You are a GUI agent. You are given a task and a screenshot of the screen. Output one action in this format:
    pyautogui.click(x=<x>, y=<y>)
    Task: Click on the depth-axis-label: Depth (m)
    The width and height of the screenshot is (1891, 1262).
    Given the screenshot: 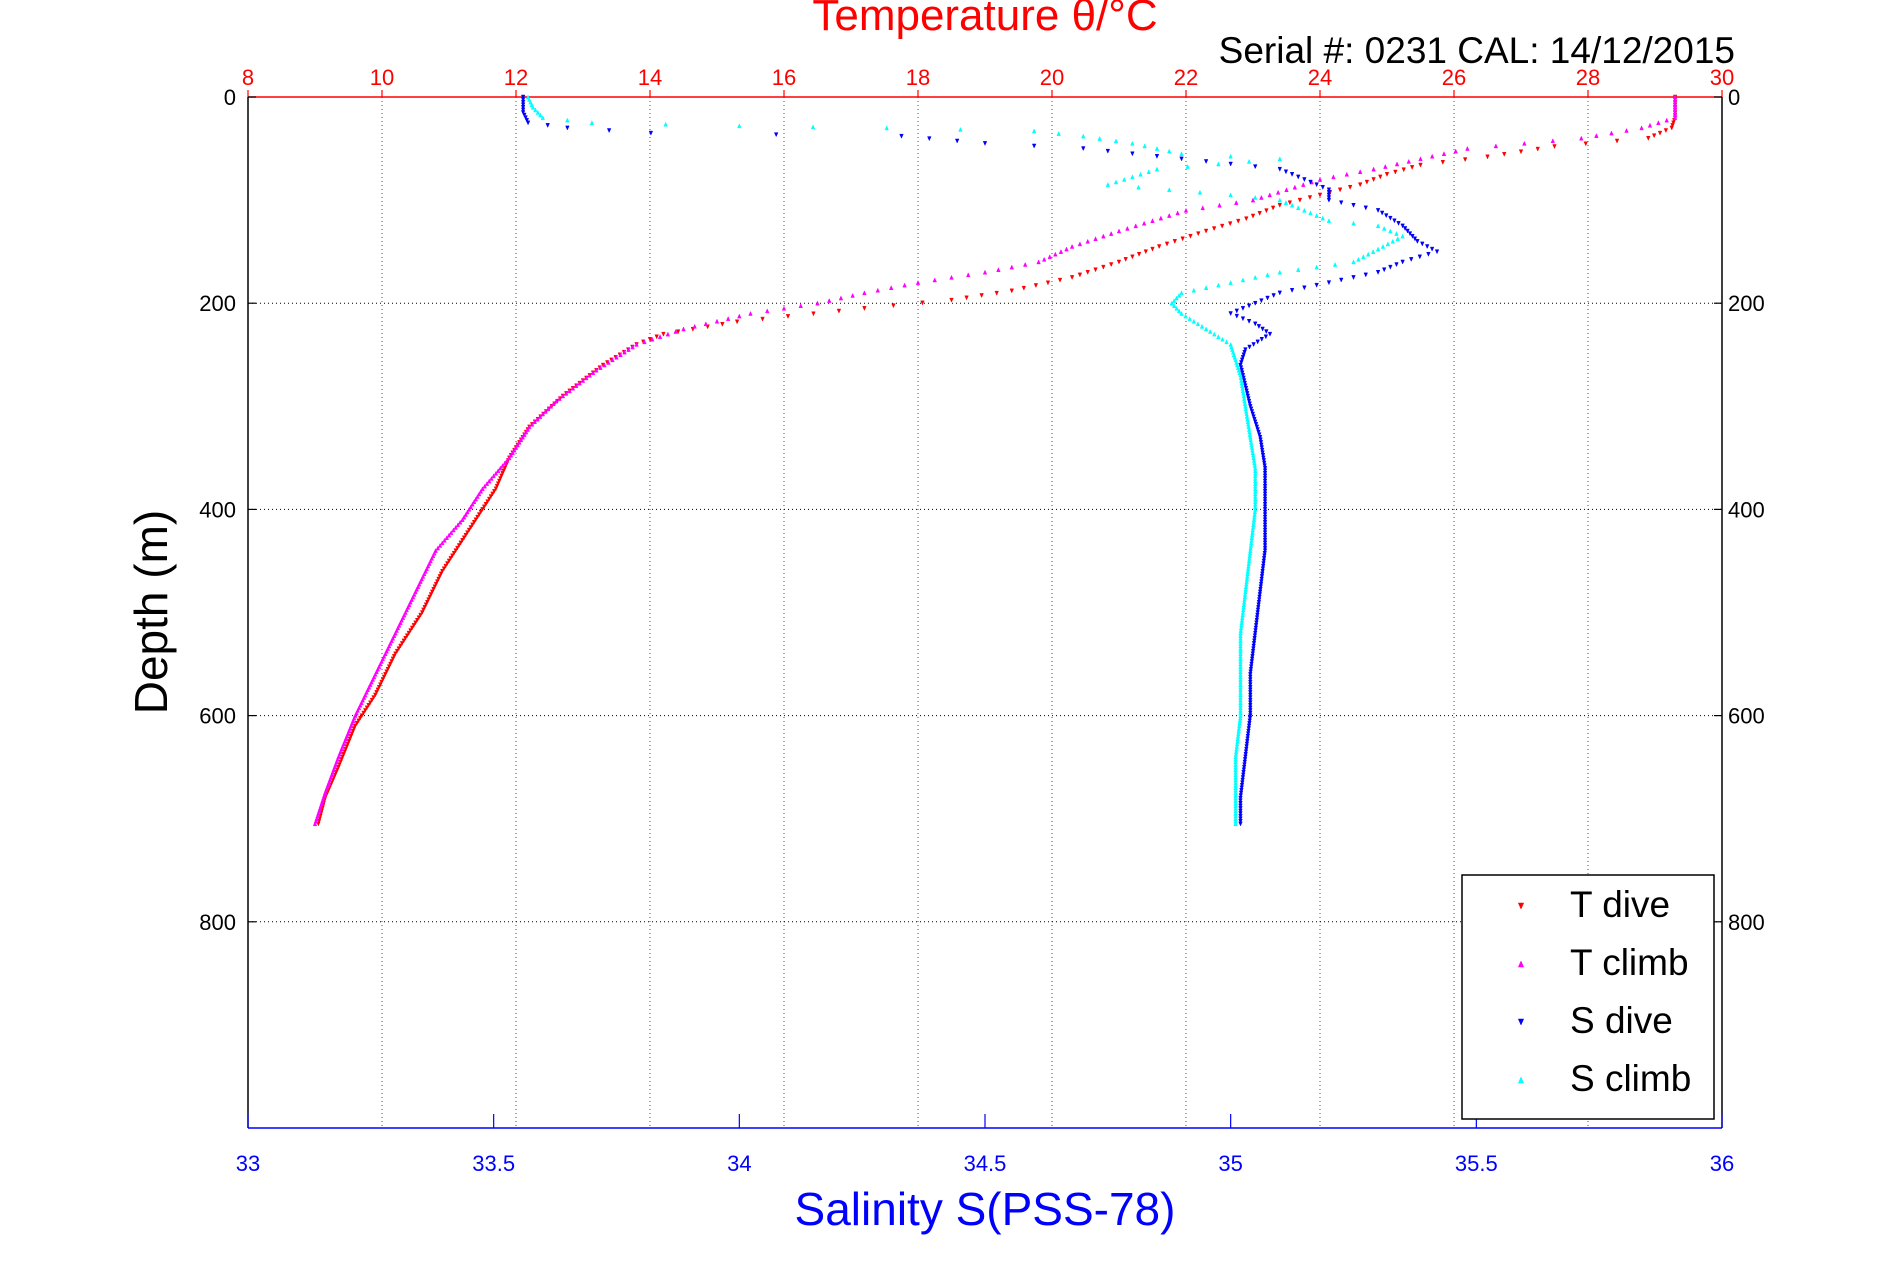 What is the action you would take?
    pyautogui.click(x=151, y=612)
    